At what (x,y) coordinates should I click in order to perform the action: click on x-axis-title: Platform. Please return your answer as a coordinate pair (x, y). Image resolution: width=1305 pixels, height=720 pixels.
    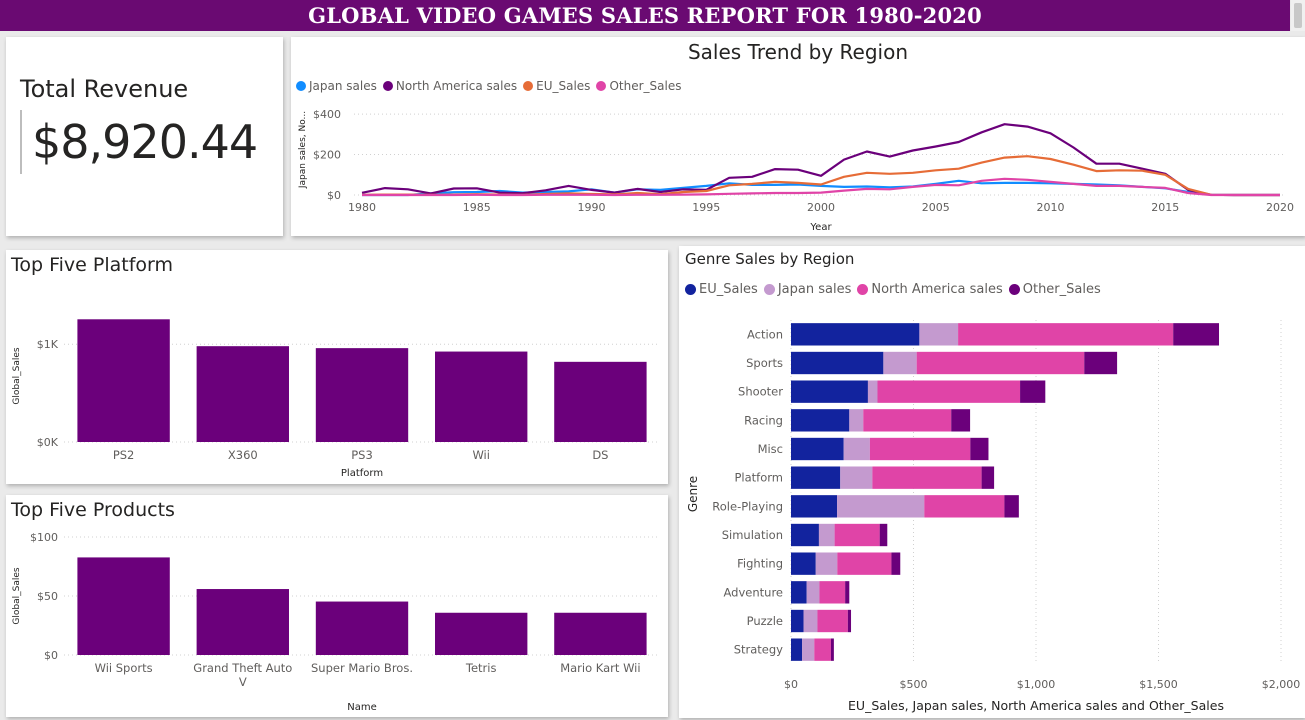
    Looking at the image, I should click on (362, 473).